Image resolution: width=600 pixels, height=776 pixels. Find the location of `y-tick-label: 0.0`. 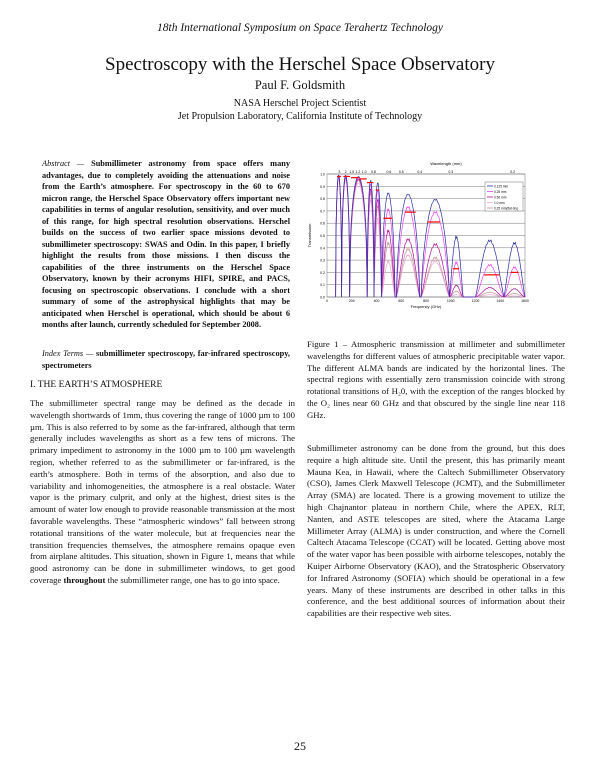

y-tick-label: 0.0 is located at coordinates (322, 298).